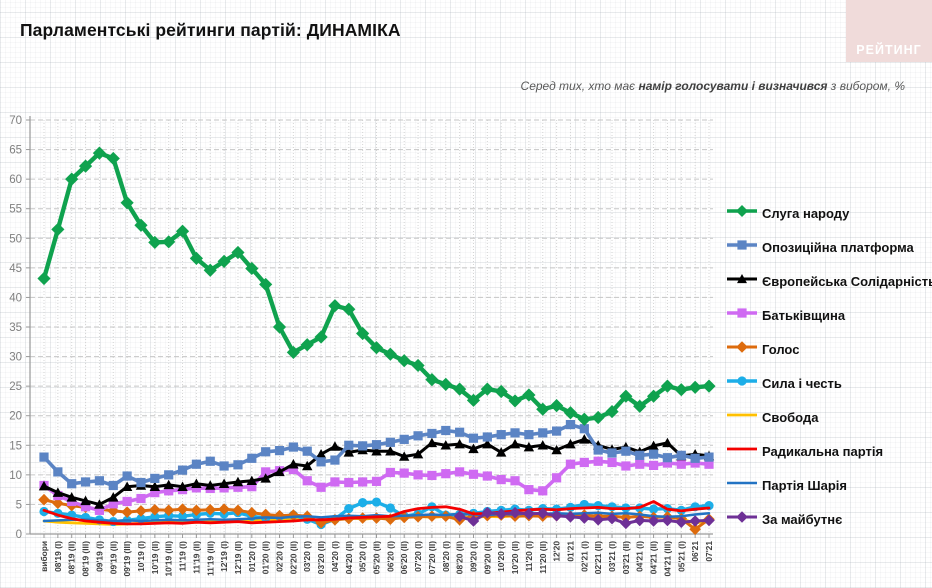  What do you see at coordinates (866, 86) in the screenshot?
I see `subtitle-suffix: з вибором, %` at bounding box center [866, 86].